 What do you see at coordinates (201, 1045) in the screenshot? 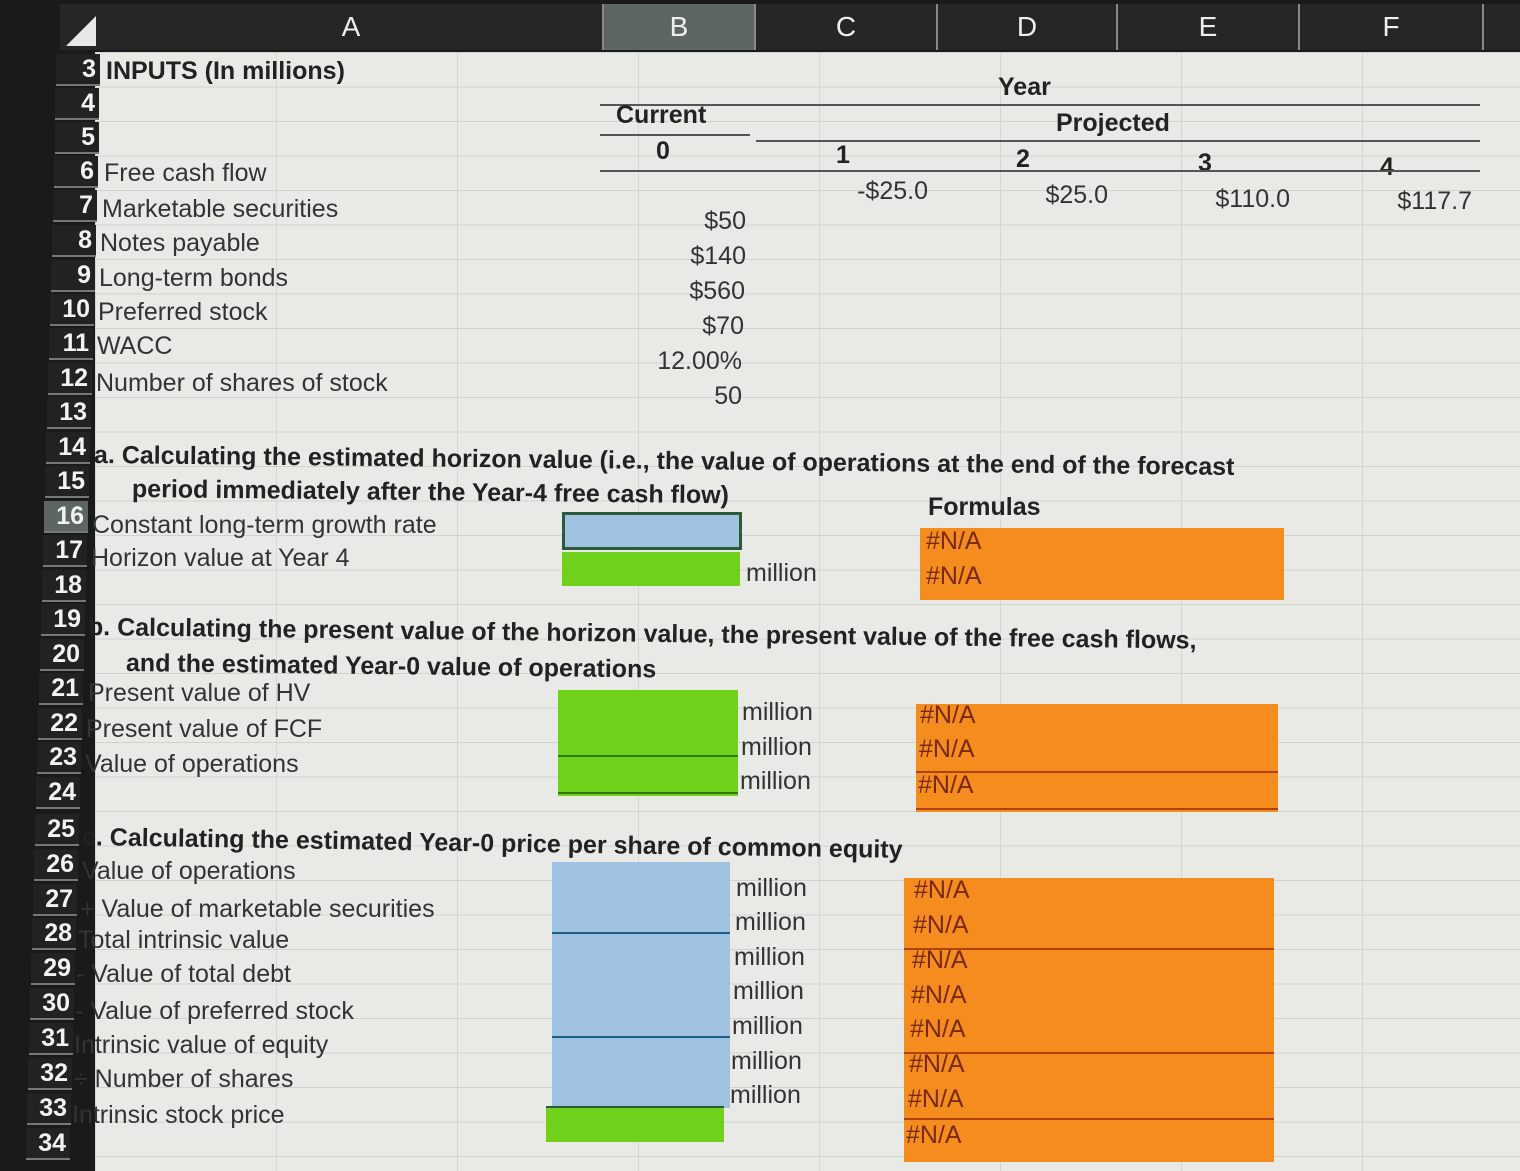
I see `c-intrinsic-equity-label: Intrinsic value of equity` at bounding box center [201, 1045].